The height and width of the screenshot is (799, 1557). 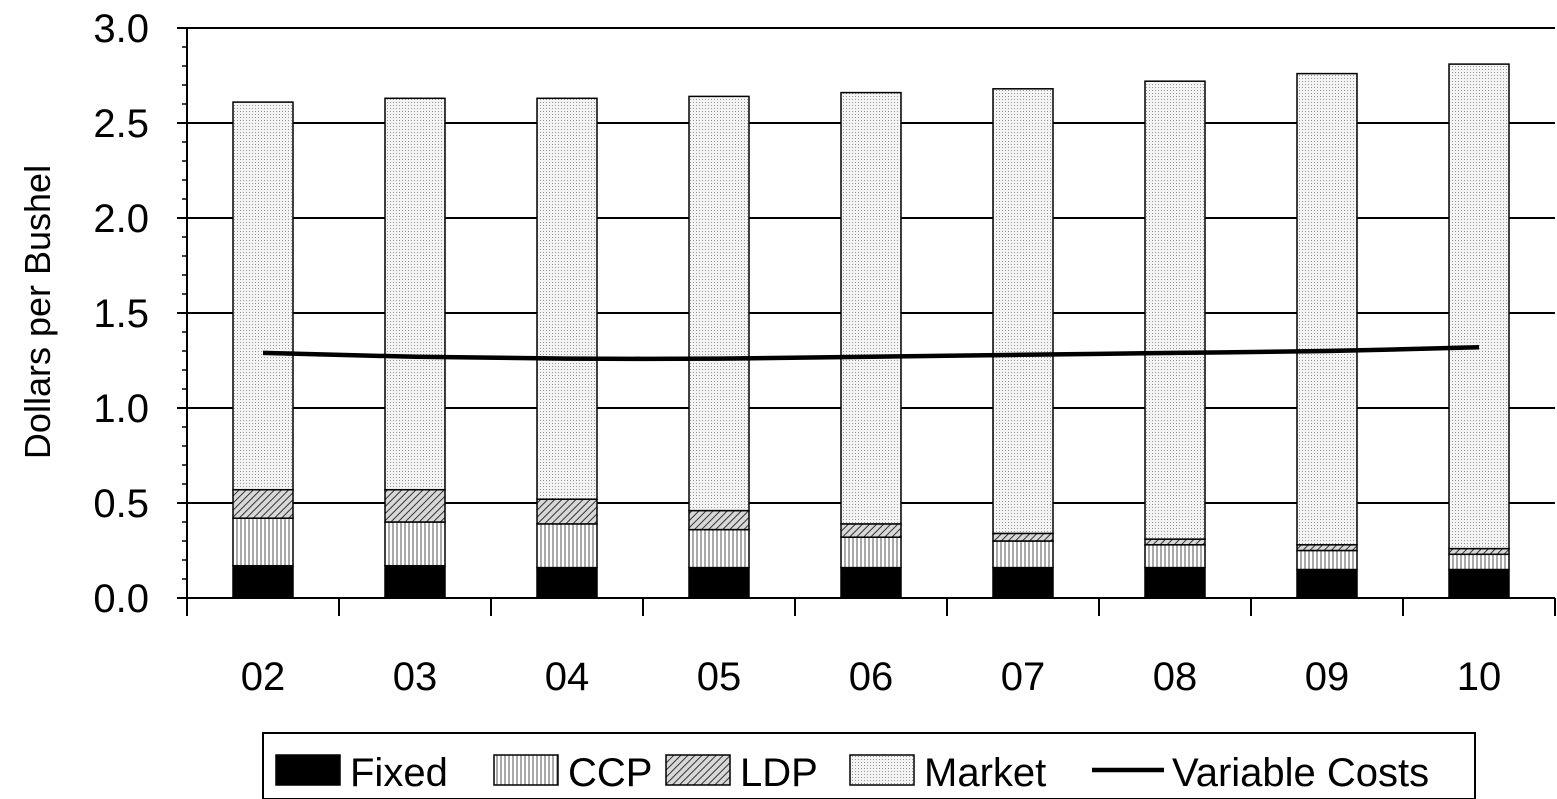 I want to click on x-tick-label: 04, so click(x=567, y=677).